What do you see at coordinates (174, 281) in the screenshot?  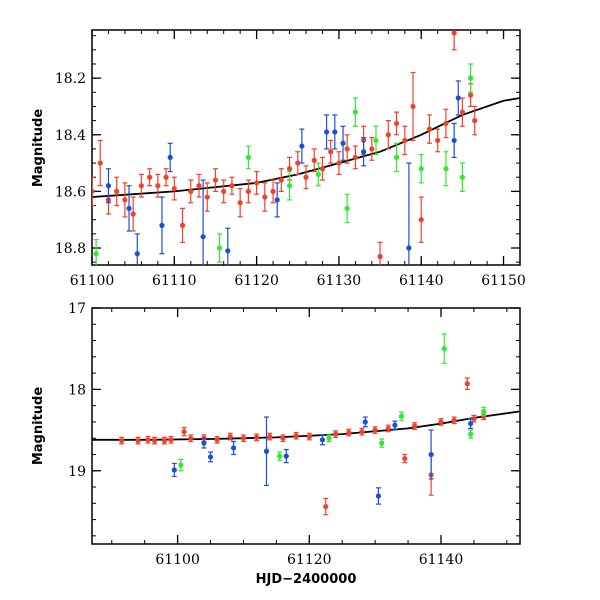 I see `top-x-tick-label: 61110` at bounding box center [174, 281].